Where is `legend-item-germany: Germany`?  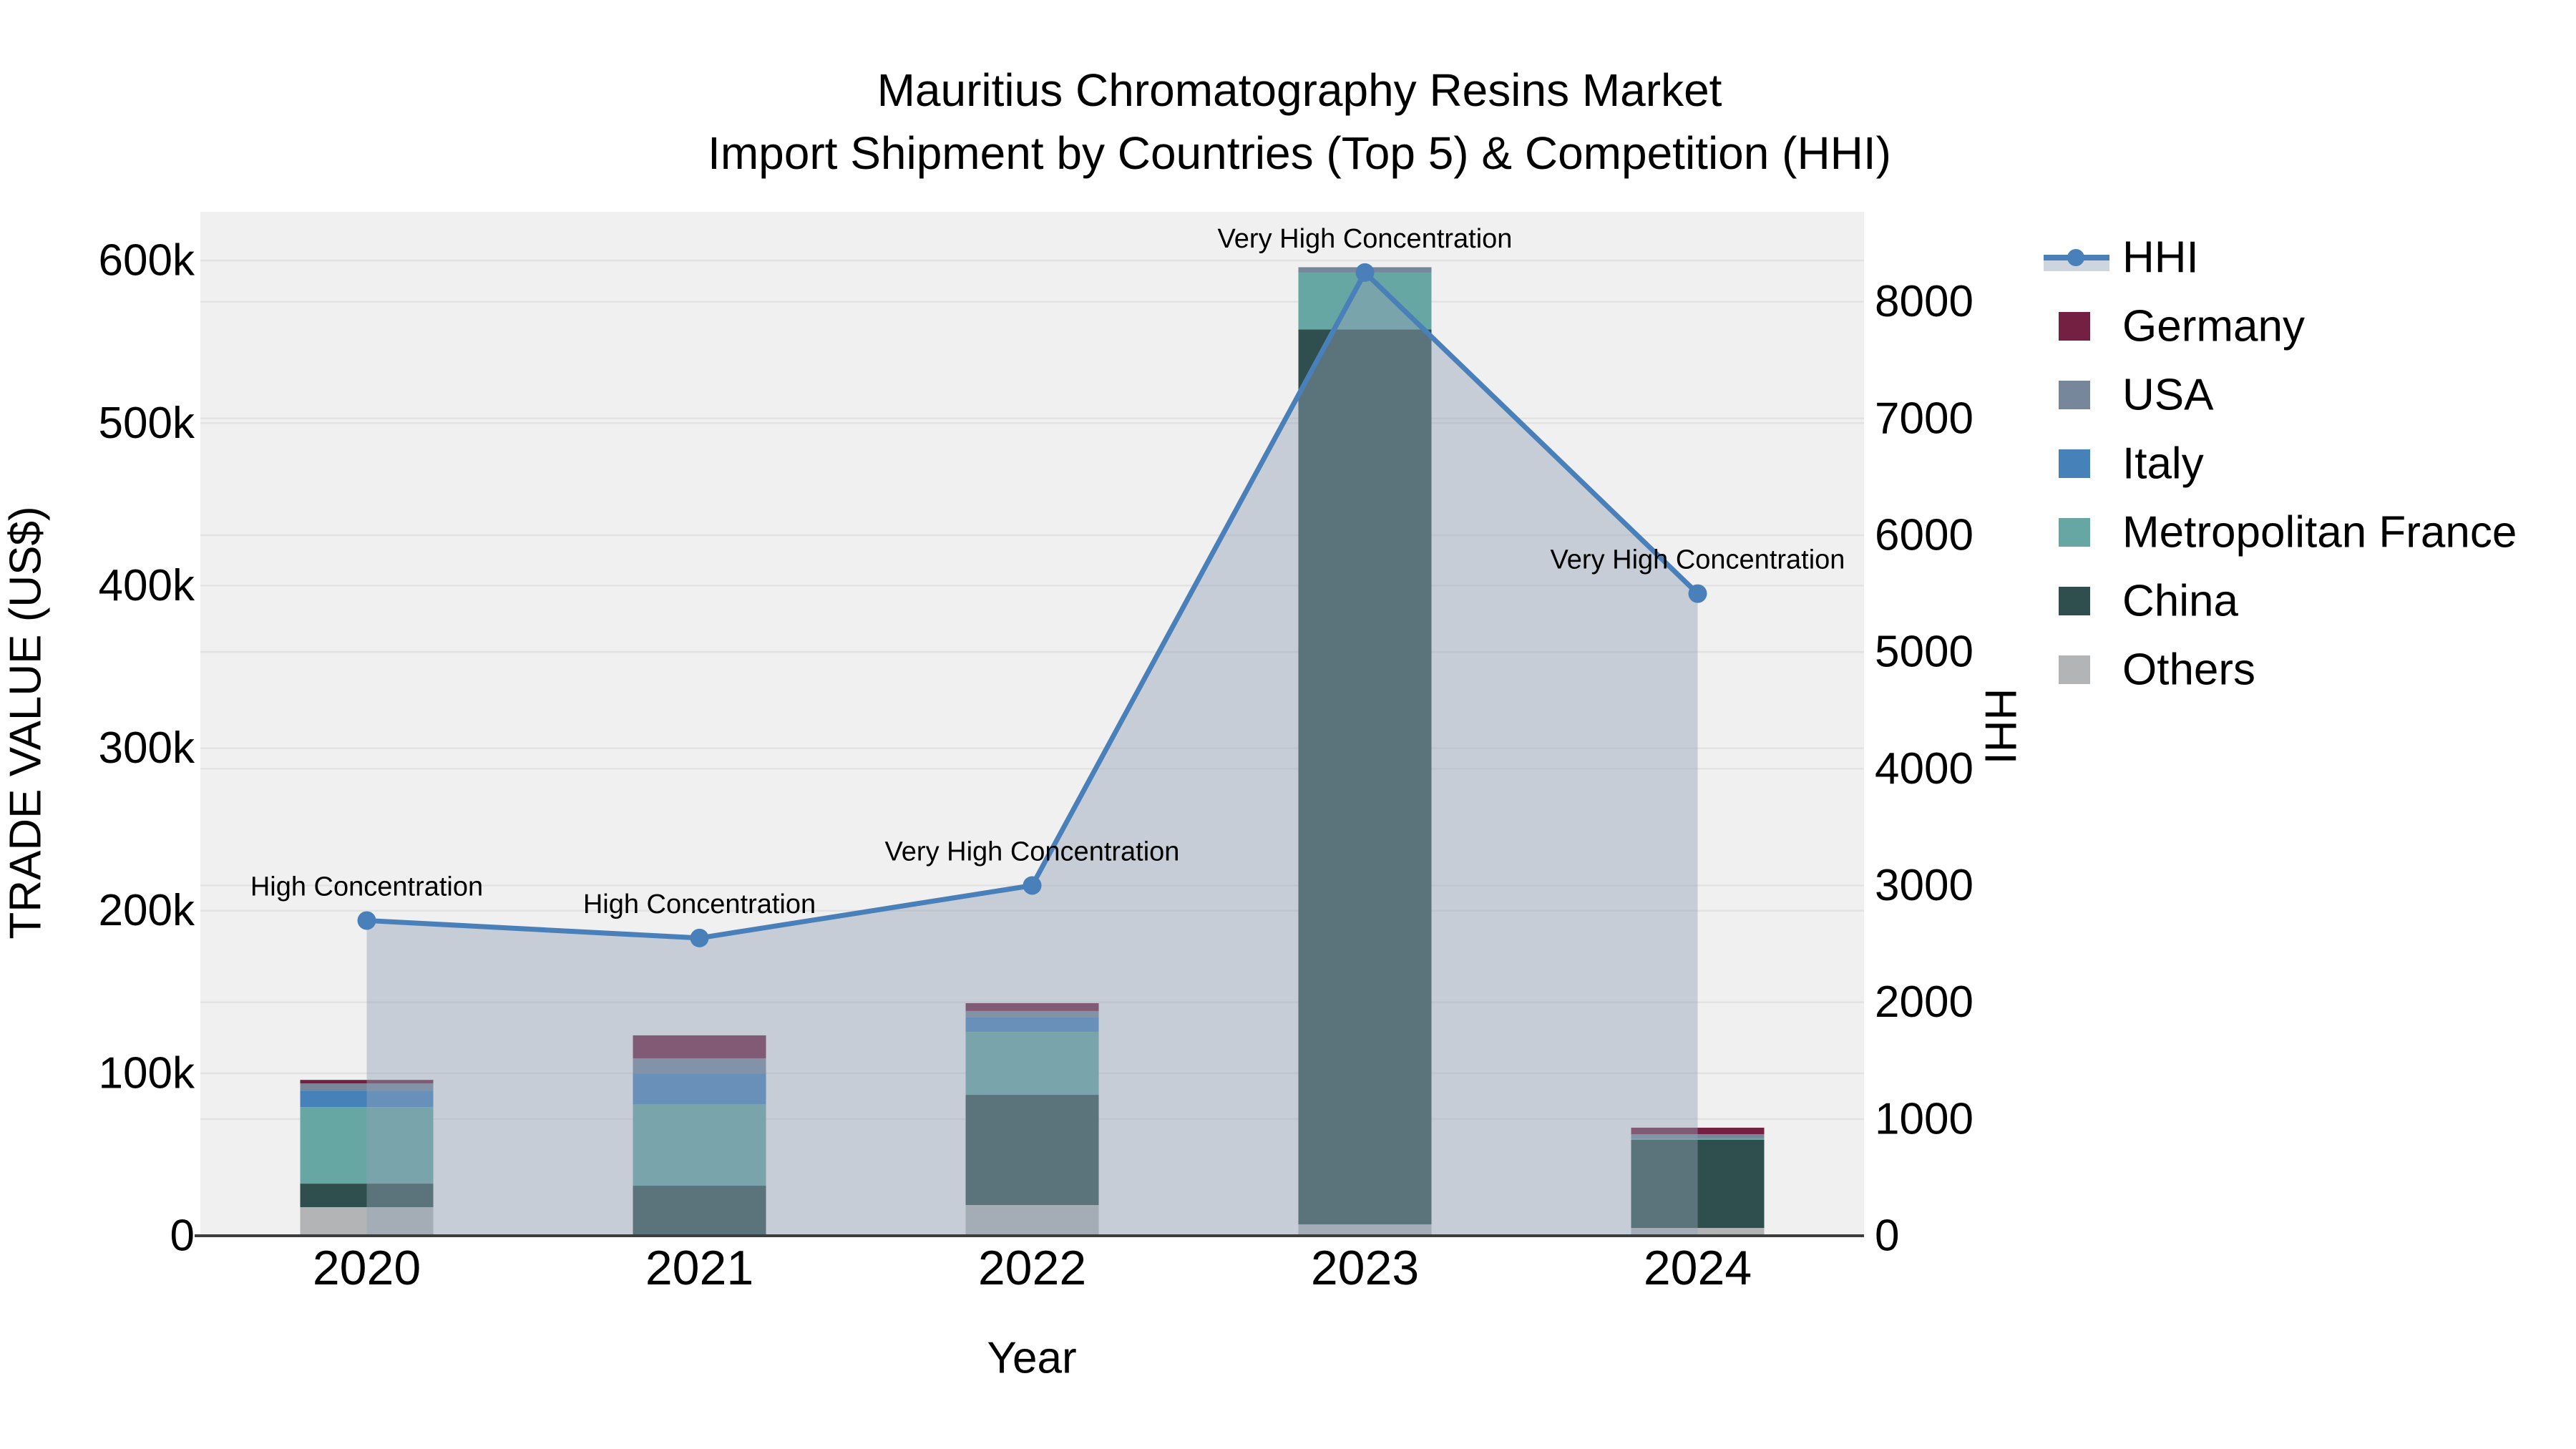 legend-item-germany: Germany is located at coordinates (2182, 326).